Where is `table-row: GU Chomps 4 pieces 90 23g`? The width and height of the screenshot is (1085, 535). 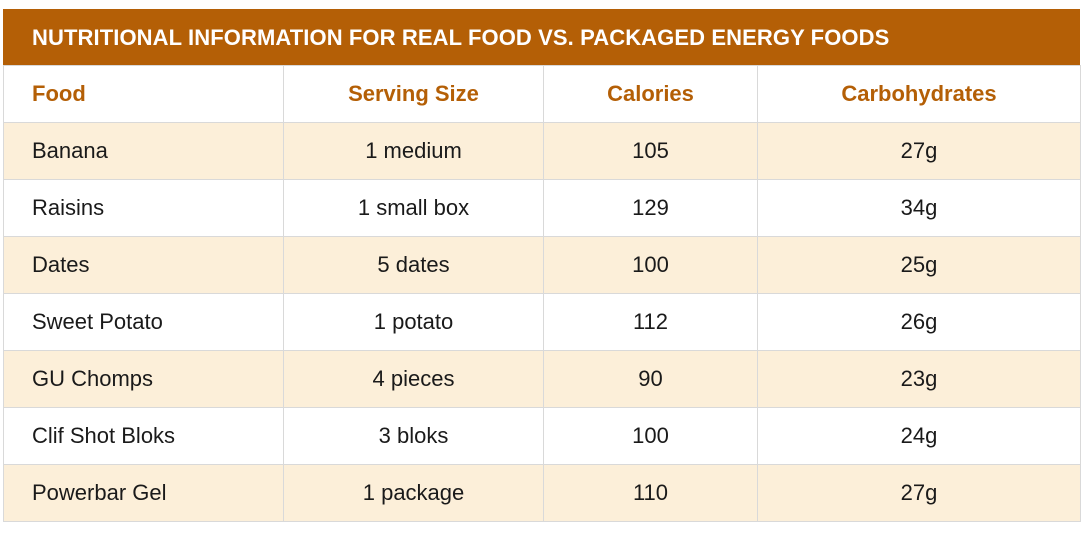
table-row: GU Chomps 4 pieces 90 23g is located at coordinates (542, 379).